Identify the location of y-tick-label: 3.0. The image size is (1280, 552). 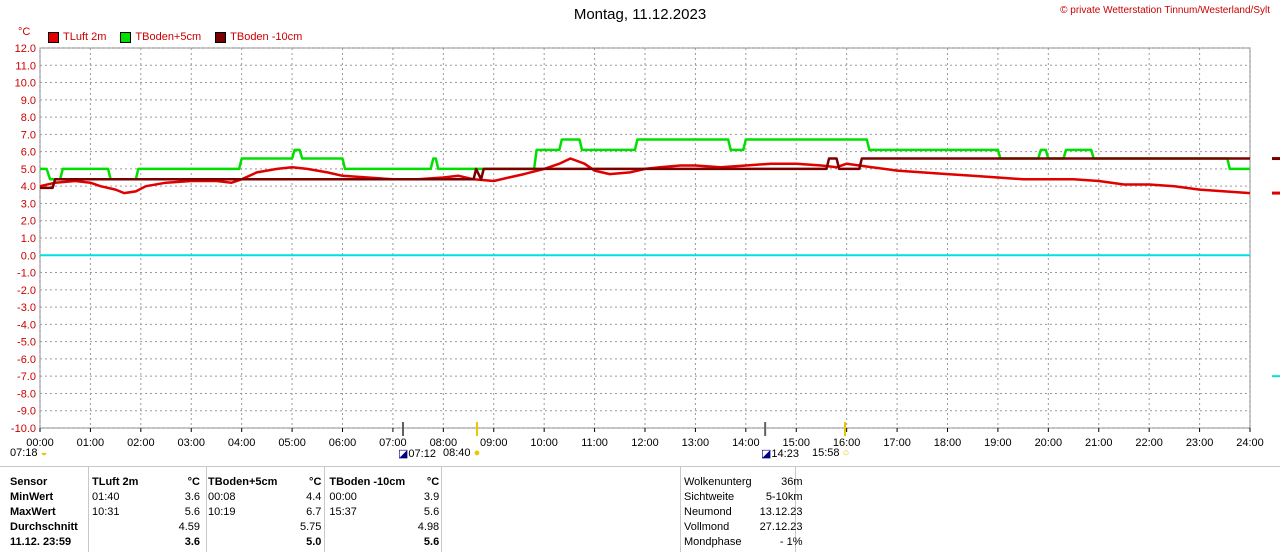
(28, 204).